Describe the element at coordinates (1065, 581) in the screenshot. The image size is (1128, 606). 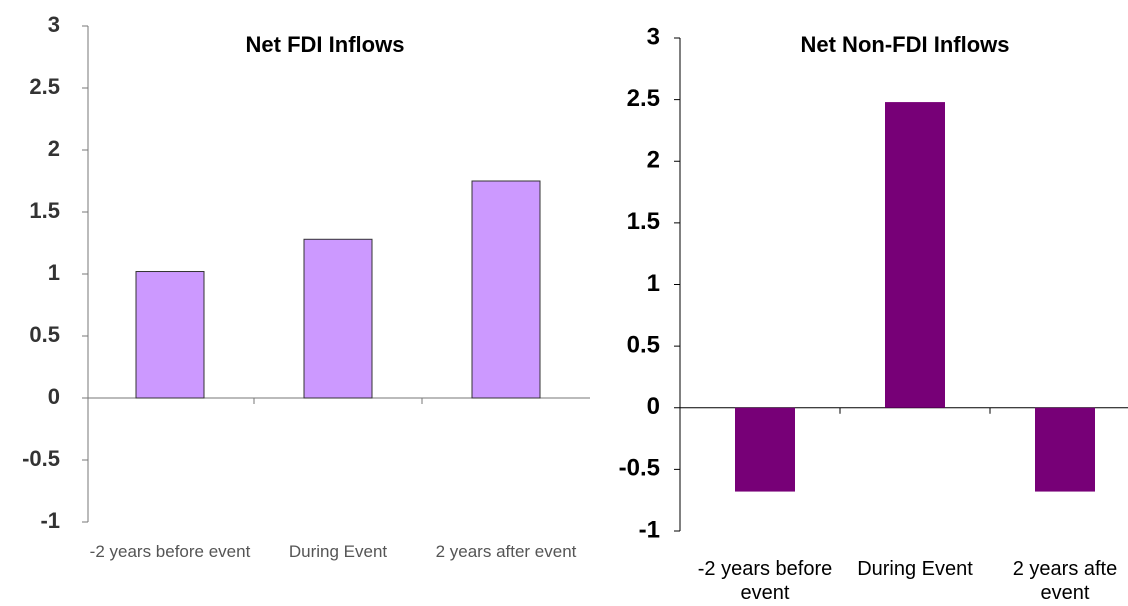
I see `x-tick-label: 2 years afte event` at that location.